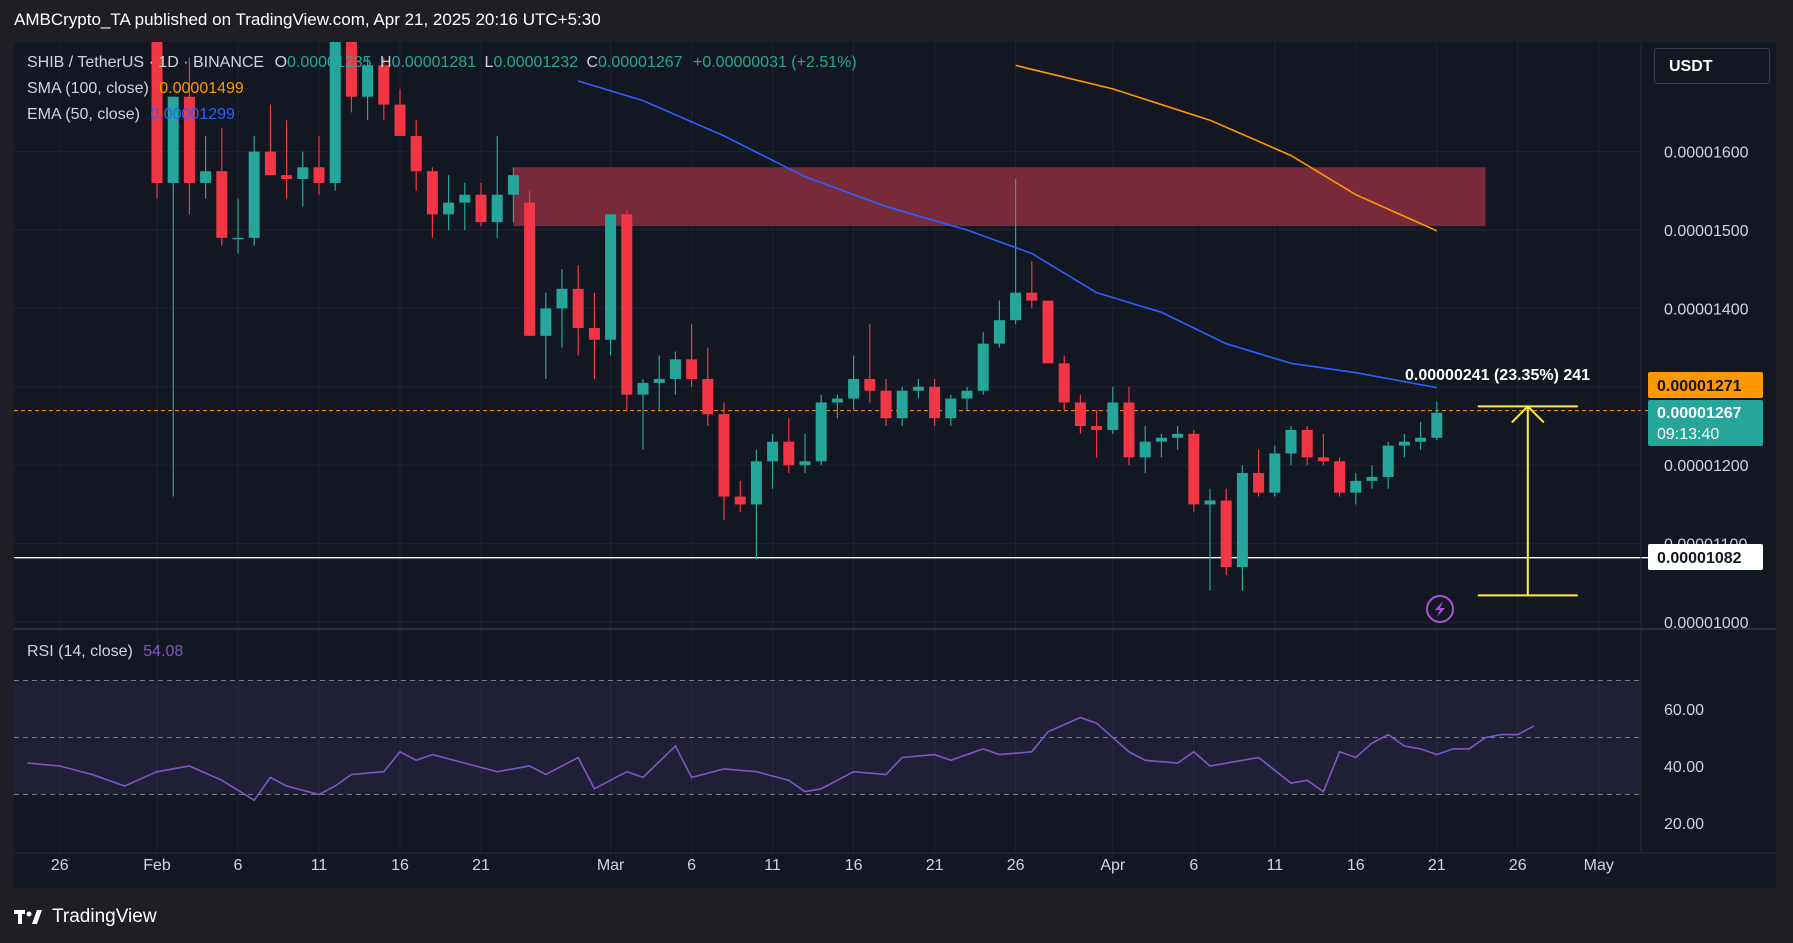 Image resolution: width=1793 pixels, height=943 pixels. Describe the element at coordinates (1705, 557) in the screenshot. I see `support-price-tag-box` at that location.